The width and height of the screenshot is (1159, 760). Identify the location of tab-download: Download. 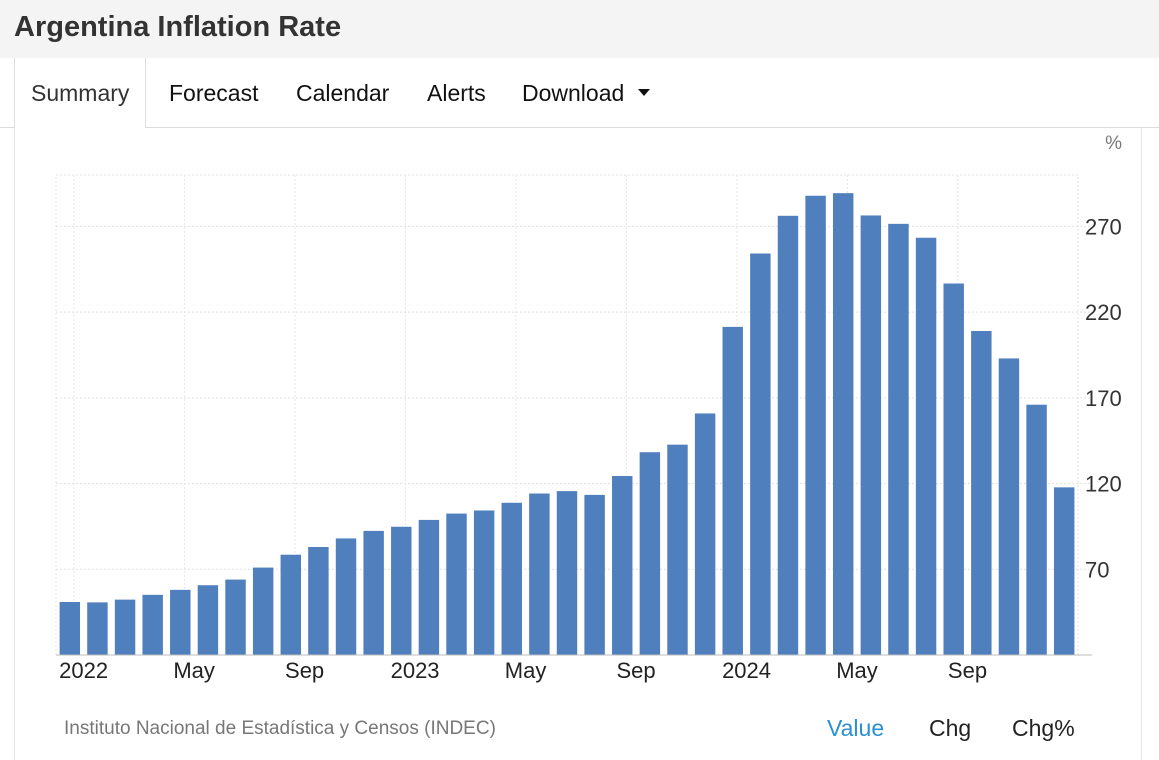
(586, 92).